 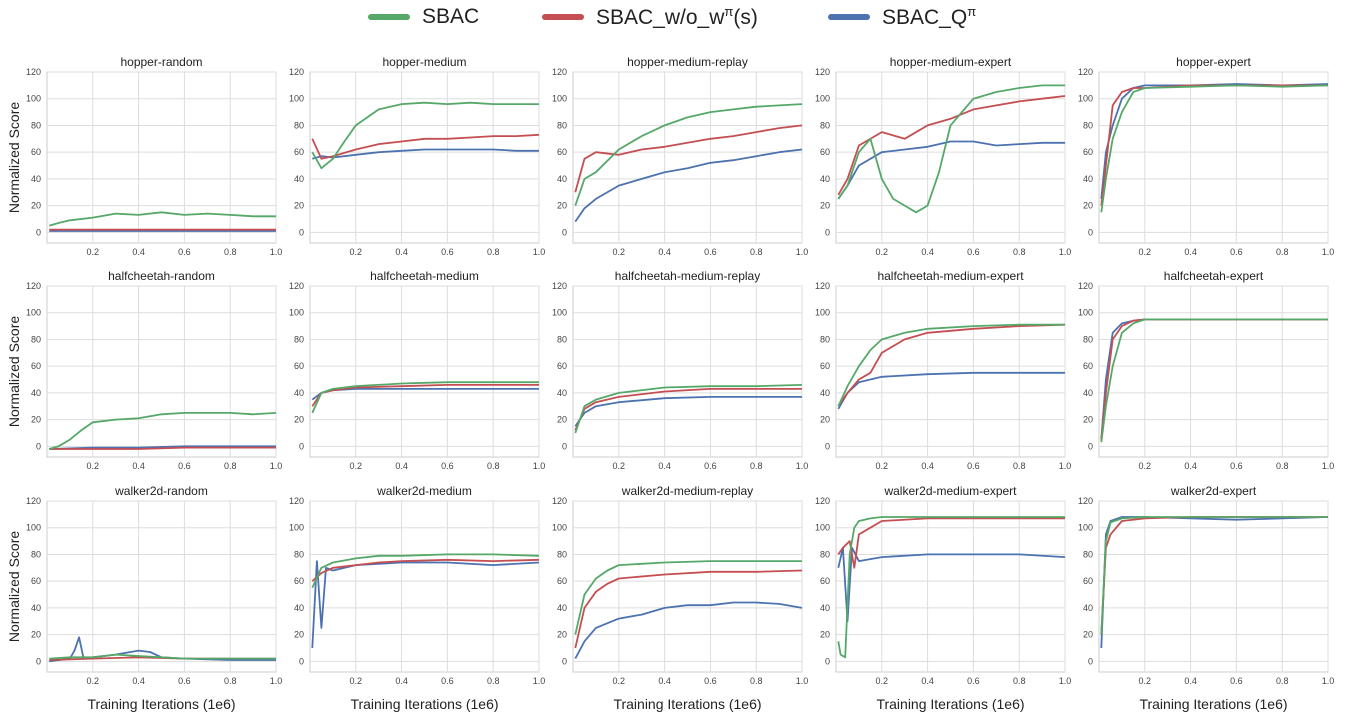 What do you see at coordinates (687, 62) in the screenshot?
I see `panel-title: hopper-medium-replay` at bounding box center [687, 62].